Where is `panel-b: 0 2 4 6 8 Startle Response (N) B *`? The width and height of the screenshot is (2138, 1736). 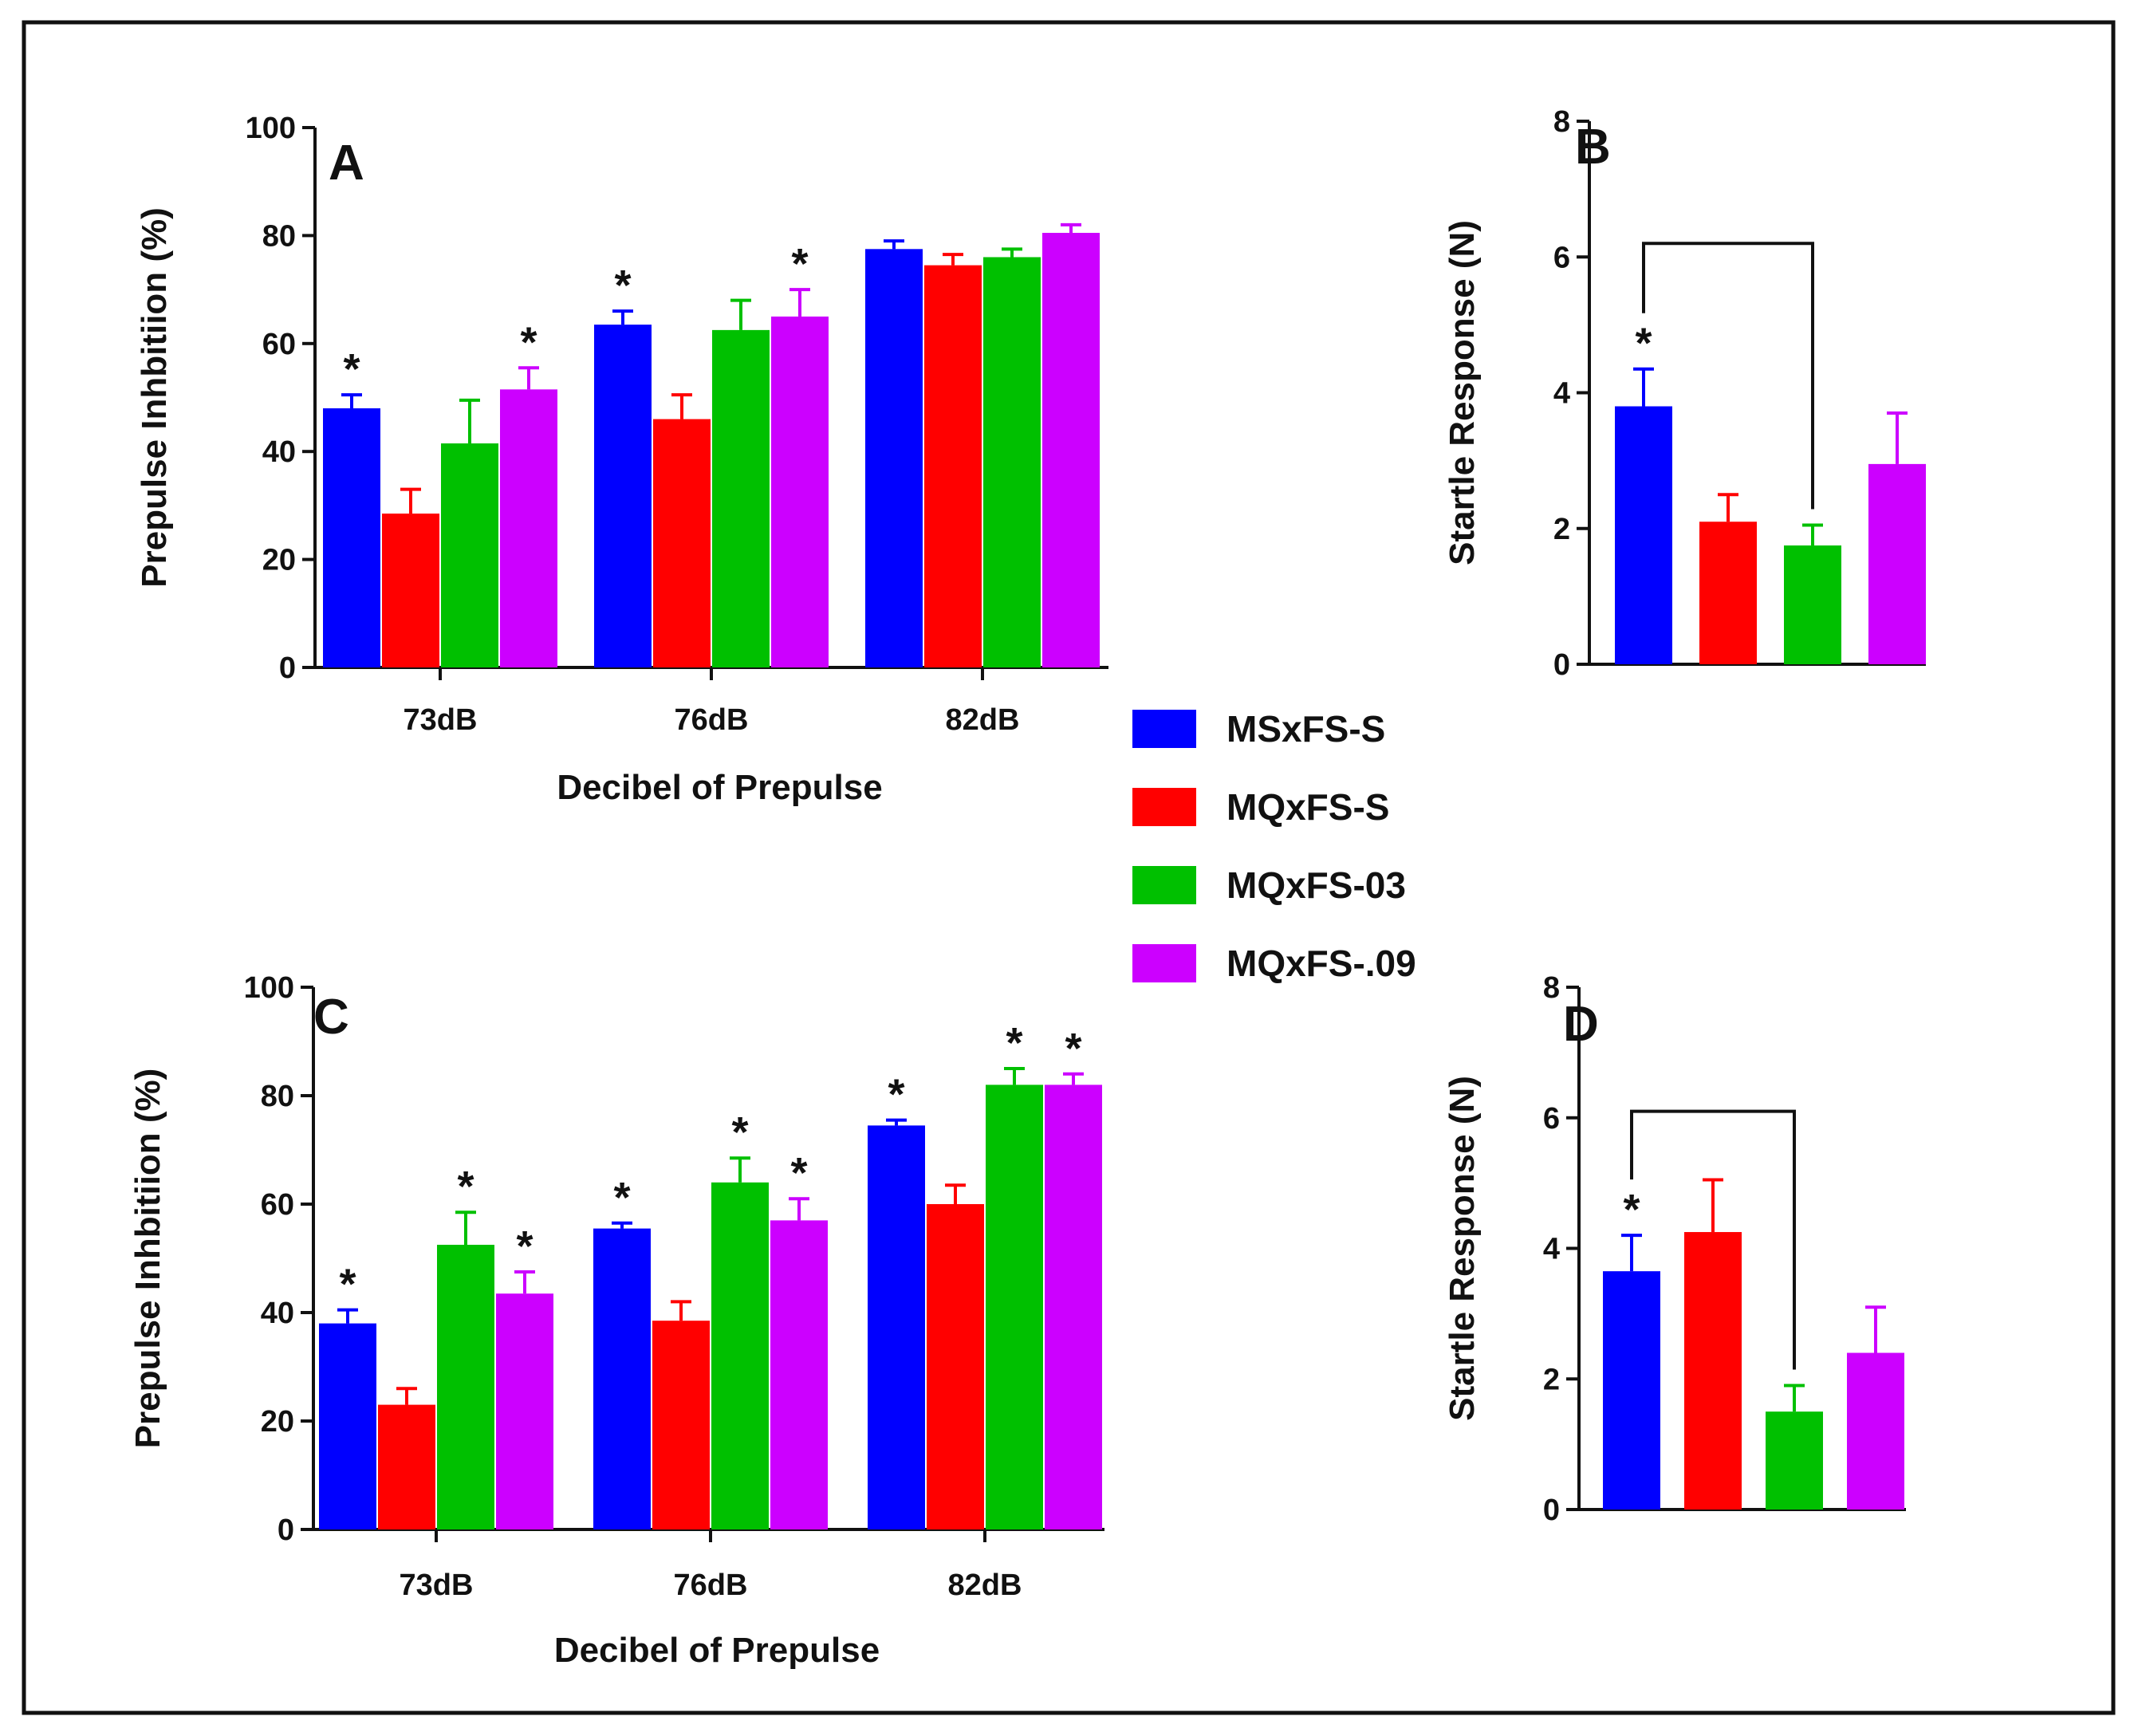
panel-b: 0 2 4 6 8 Startle Response (N) B * is located at coordinates (1684, 394).